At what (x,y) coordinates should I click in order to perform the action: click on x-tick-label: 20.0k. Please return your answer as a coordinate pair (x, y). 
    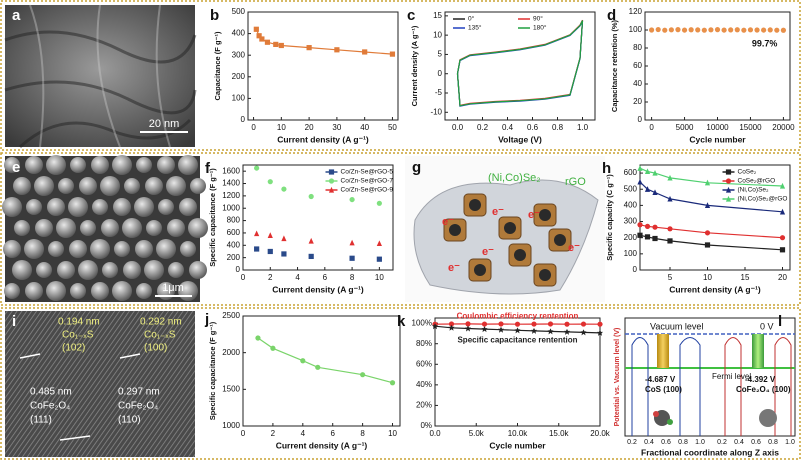
    Looking at the image, I should click on (600, 433).